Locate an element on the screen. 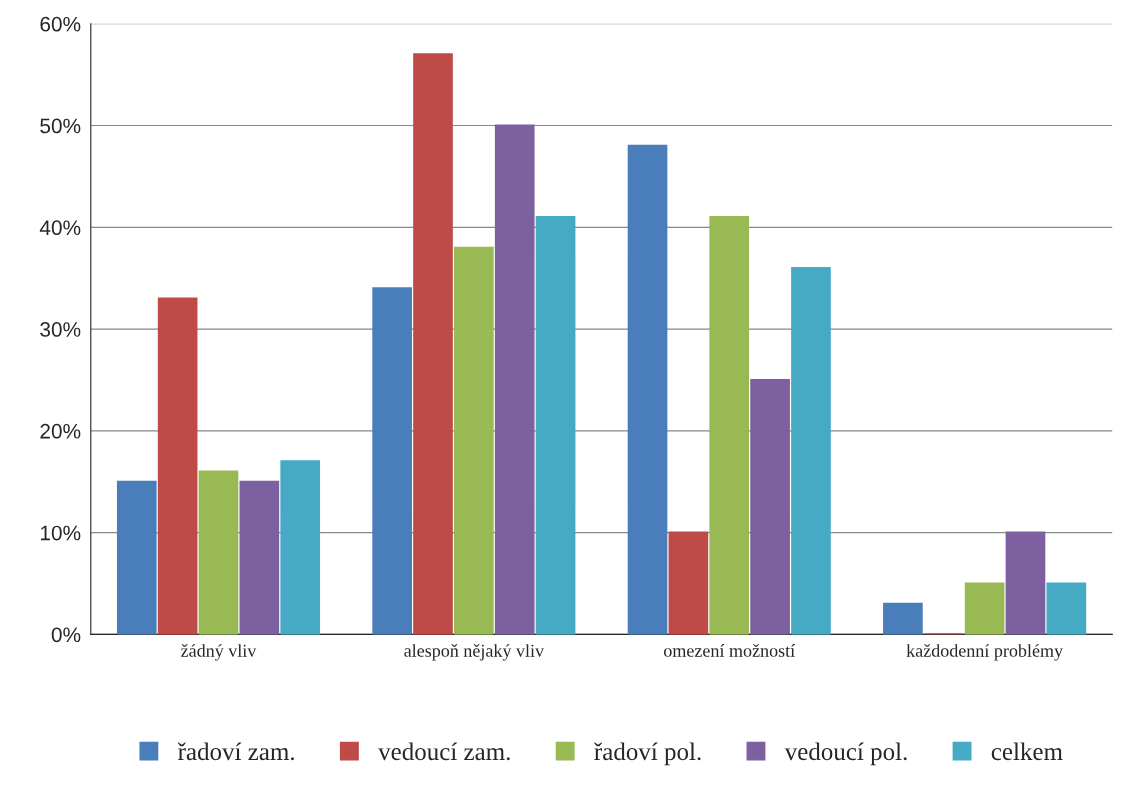 Image resolution: width=1135 pixels, height=793 pixels. y-tick-label: 50% is located at coordinates (60, 126).